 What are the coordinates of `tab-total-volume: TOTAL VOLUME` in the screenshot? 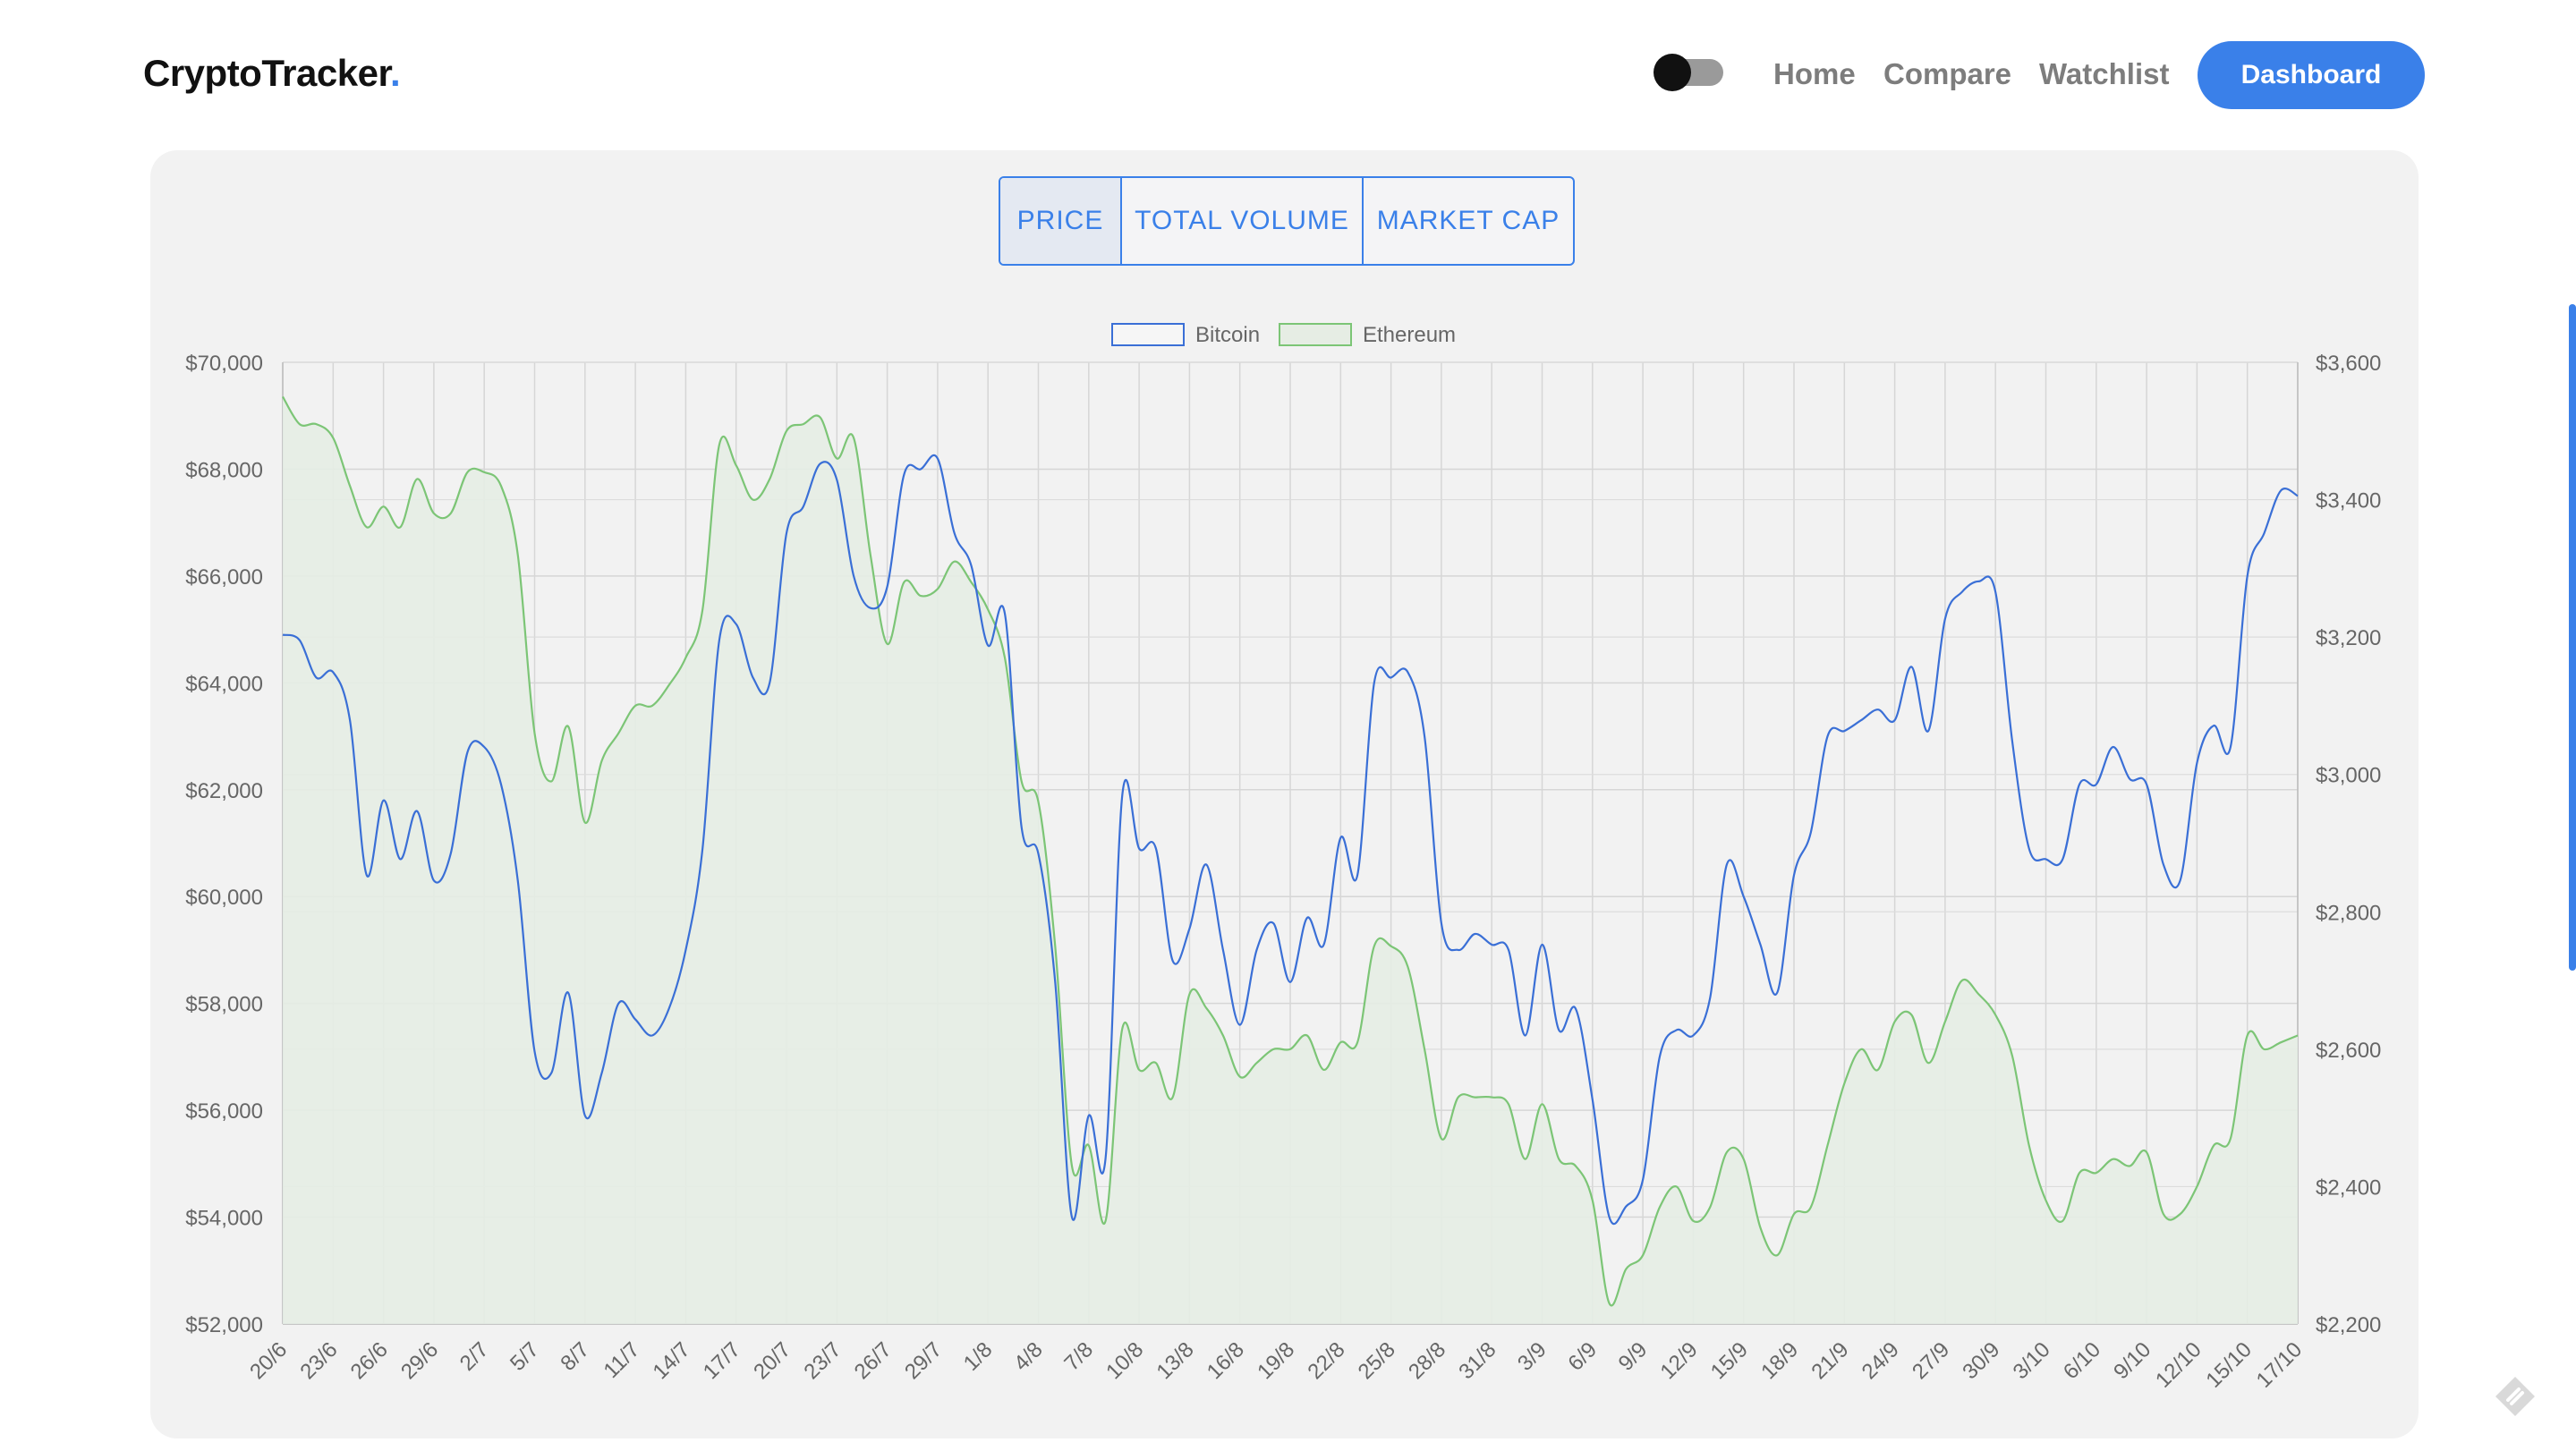 It's located at (1241, 221).